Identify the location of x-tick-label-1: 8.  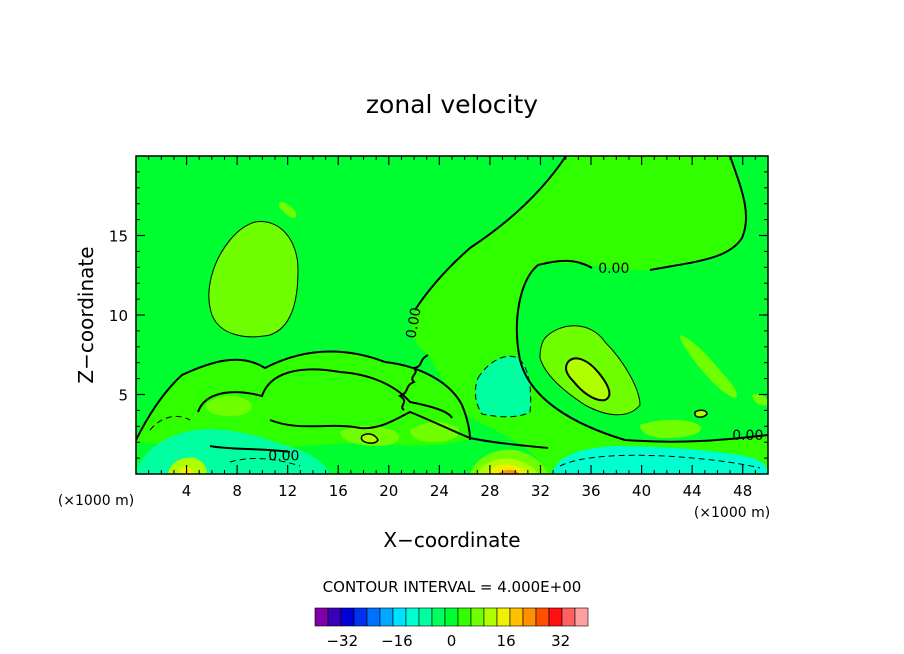
(237, 491).